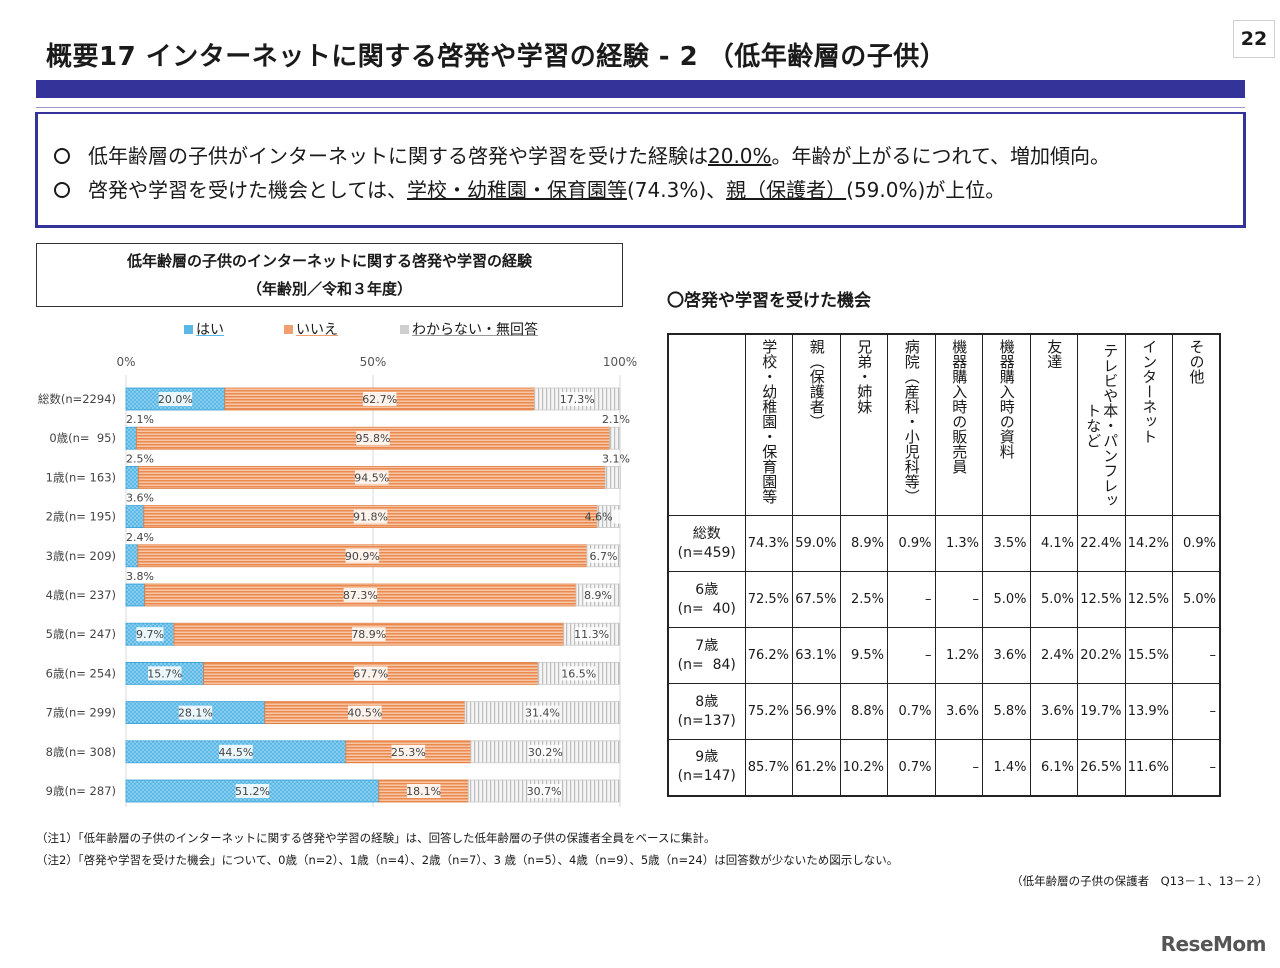 Image resolution: width=1280 pixels, height=968 pixels. I want to click on source-note: （低年齢層の子供の保護者 Q13－１、13－２）, so click(1139, 881).